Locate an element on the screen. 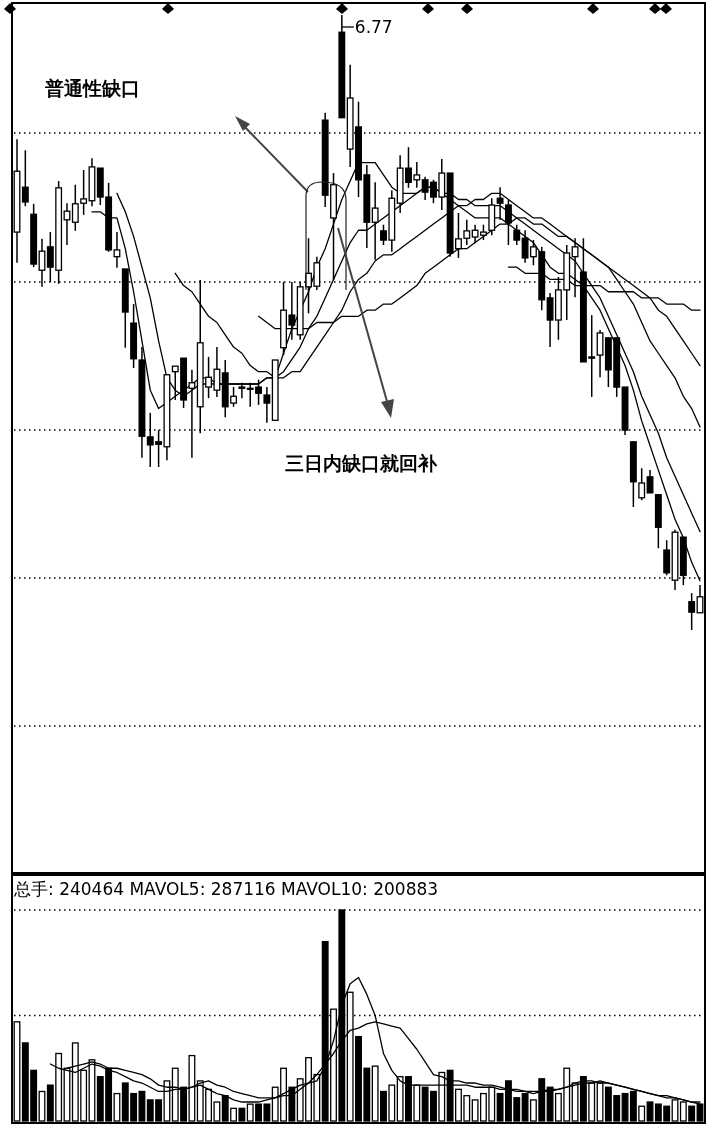 The width and height of the screenshot is (710, 1130). annotation: 三日内缺口就回补 is located at coordinates (361, 463).